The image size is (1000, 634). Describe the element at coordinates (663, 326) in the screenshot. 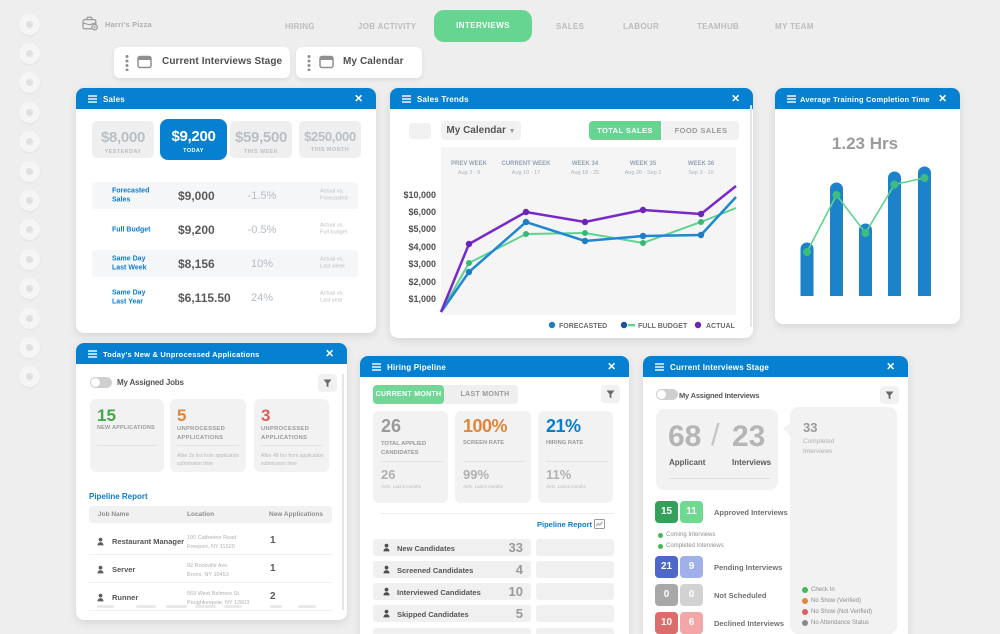

I see `svg-text: FULL BUDGET` at that location.